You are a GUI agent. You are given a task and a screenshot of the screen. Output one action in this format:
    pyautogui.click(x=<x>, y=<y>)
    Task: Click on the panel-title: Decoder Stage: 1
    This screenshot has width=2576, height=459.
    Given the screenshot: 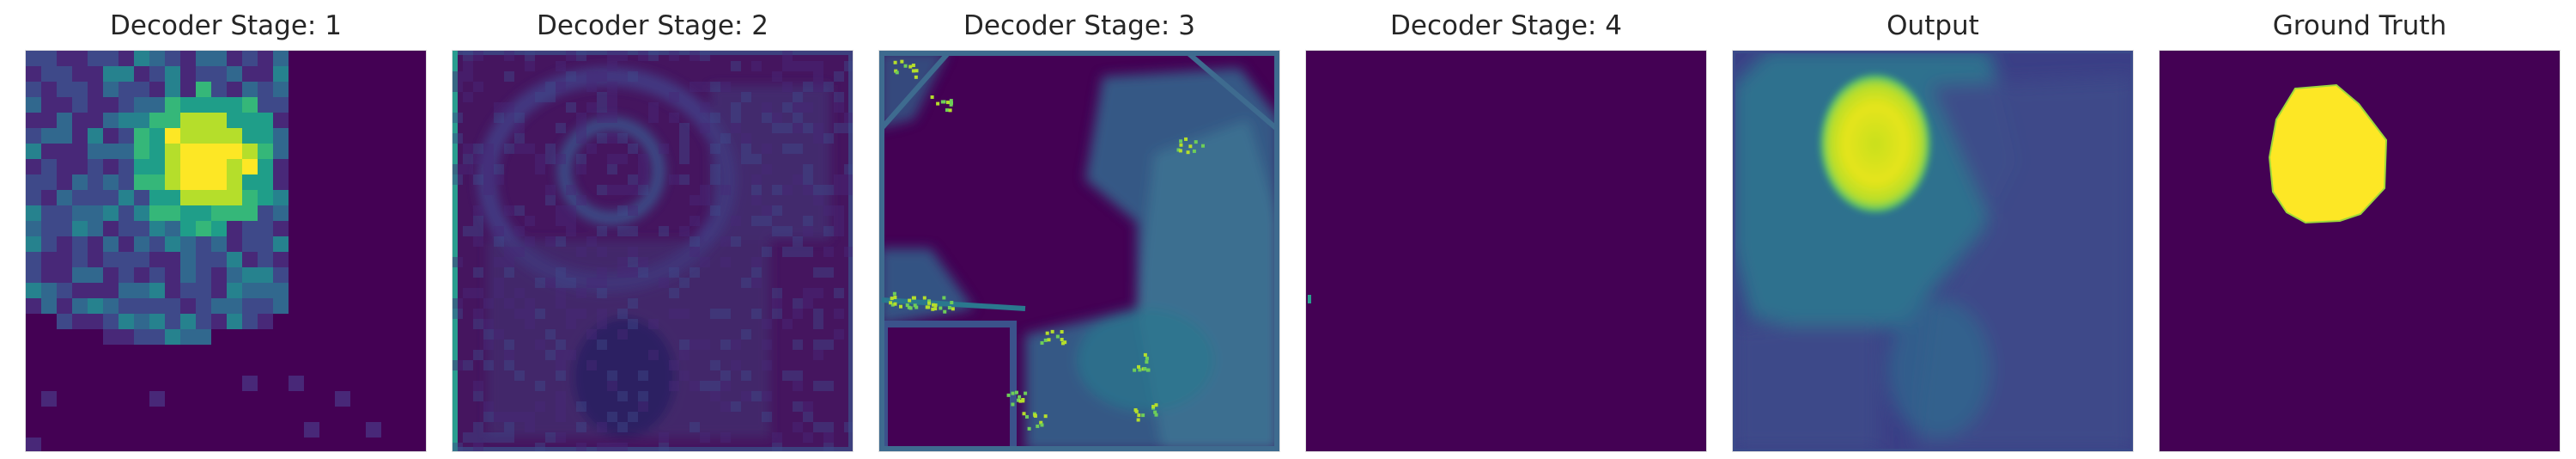 What is the action you would take?
    pyautogui.click(x=226, y=25)
    